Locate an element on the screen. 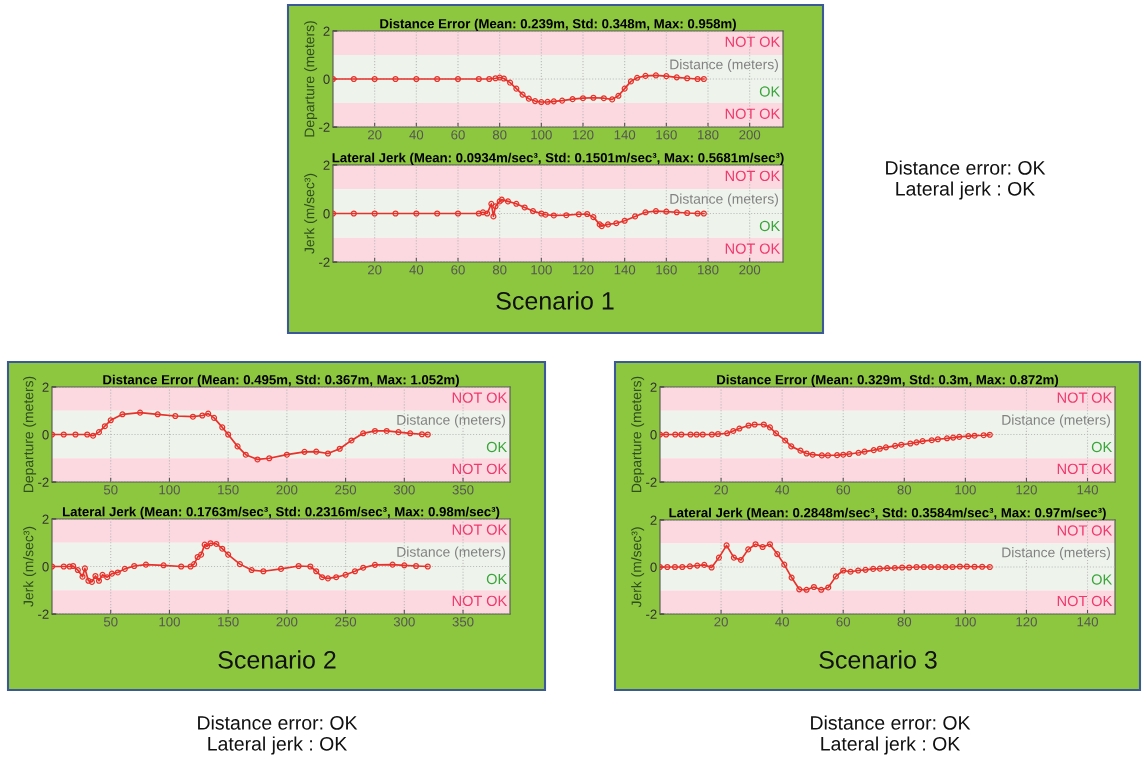 Image resolution: width=1143 pixels, height=766 pixels. x-tick-label: 180 is located at coordinates (708, 270).